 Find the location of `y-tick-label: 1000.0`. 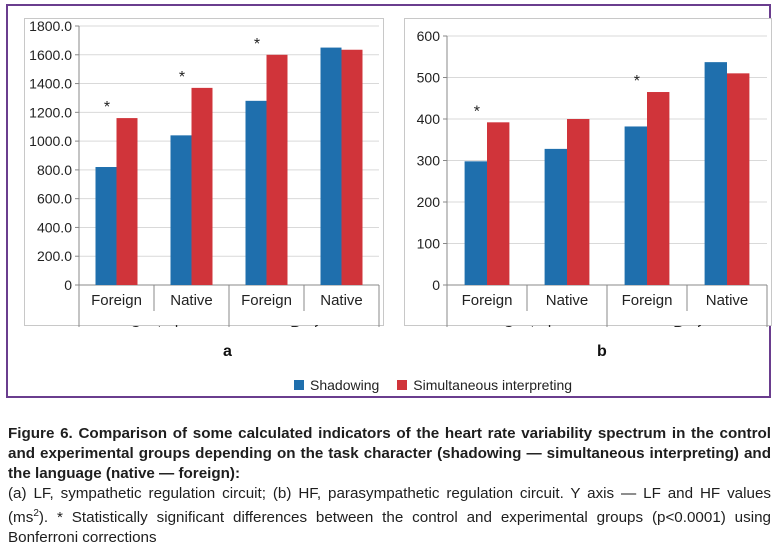

y-tick-label: 1000.0 is located at coordinates (50, 141).